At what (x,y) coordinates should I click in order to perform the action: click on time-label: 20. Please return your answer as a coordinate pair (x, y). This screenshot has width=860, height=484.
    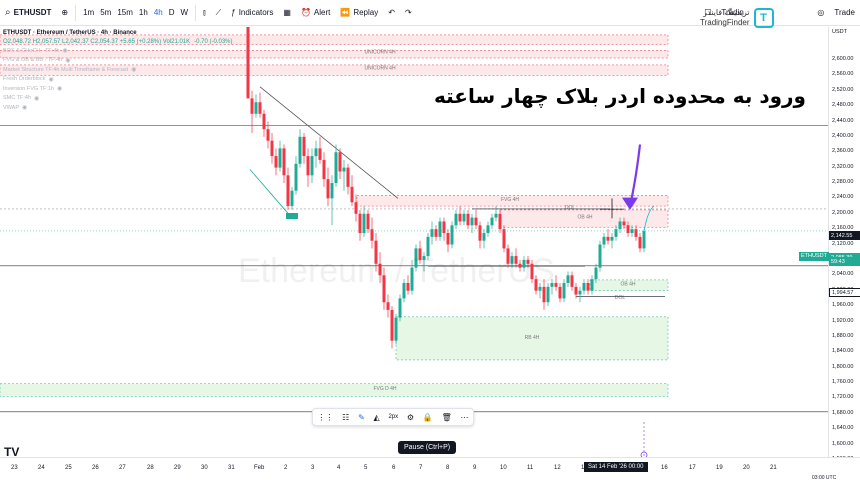
    Looking at the image, I should click on (746, 468).